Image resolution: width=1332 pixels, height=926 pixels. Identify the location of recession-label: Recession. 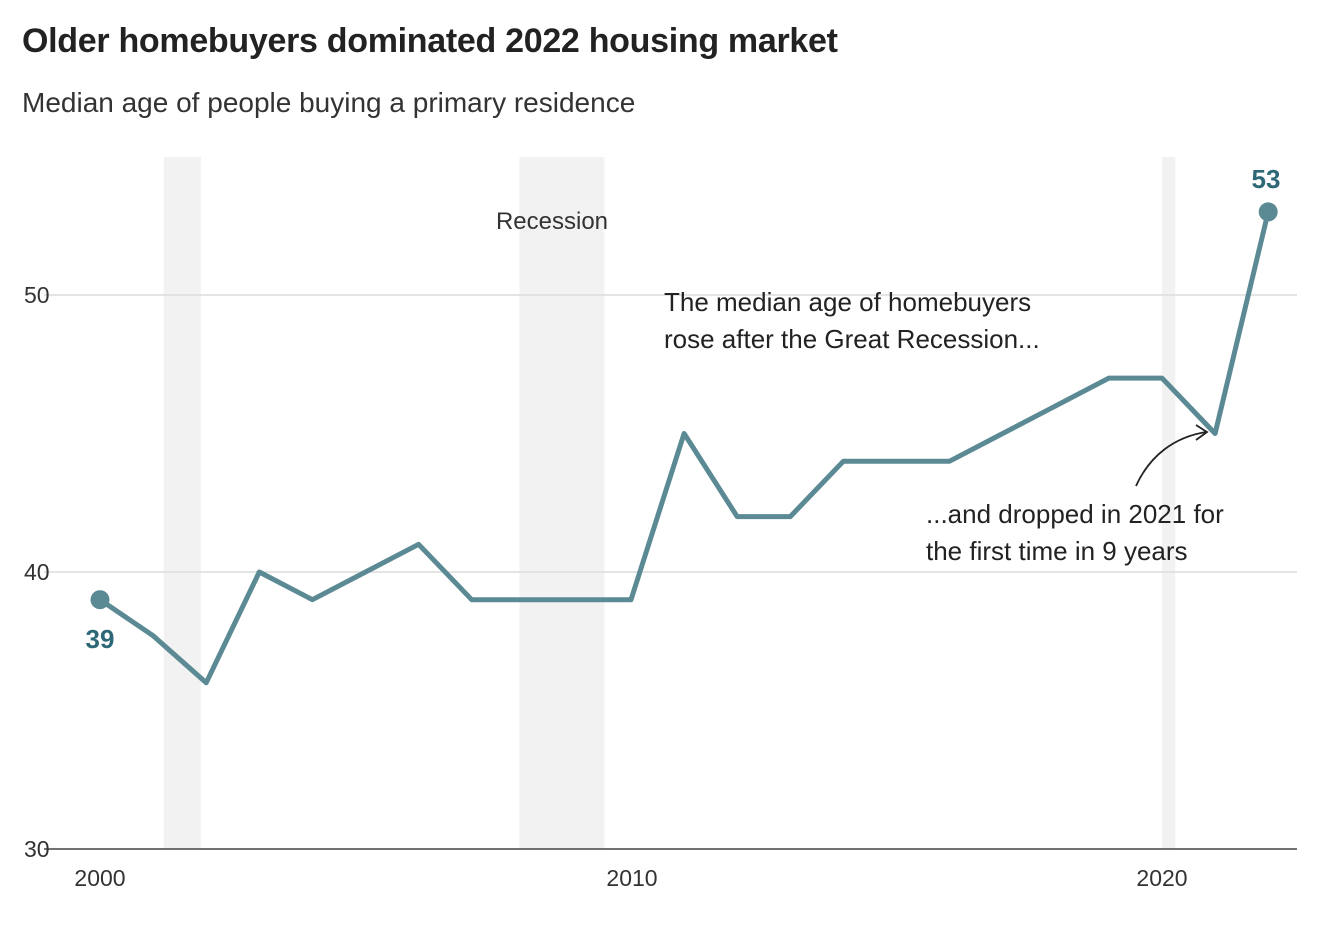
(552, 221).